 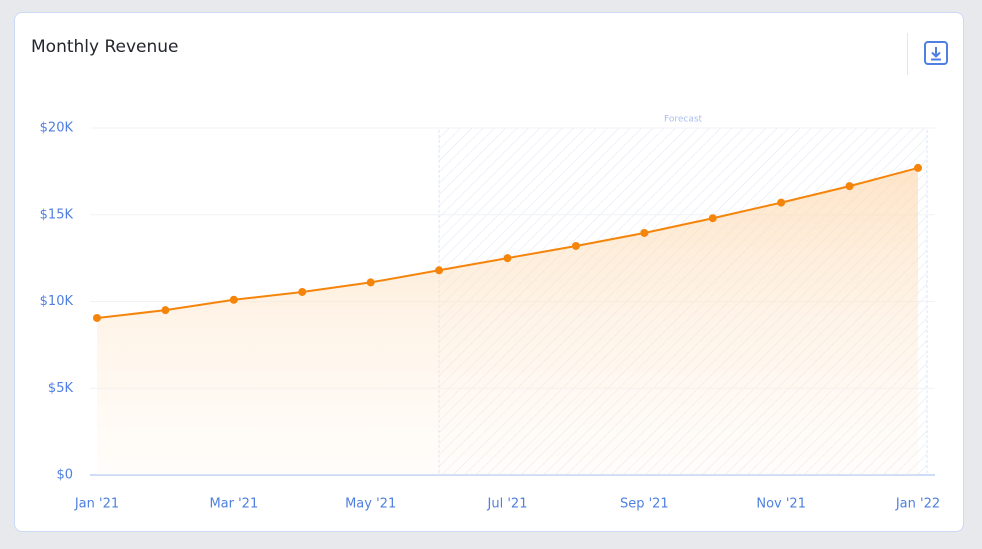 What do you see at coordinates (907, 54) in the screenshot?
I see `separator` at bounding box center [907, 54].